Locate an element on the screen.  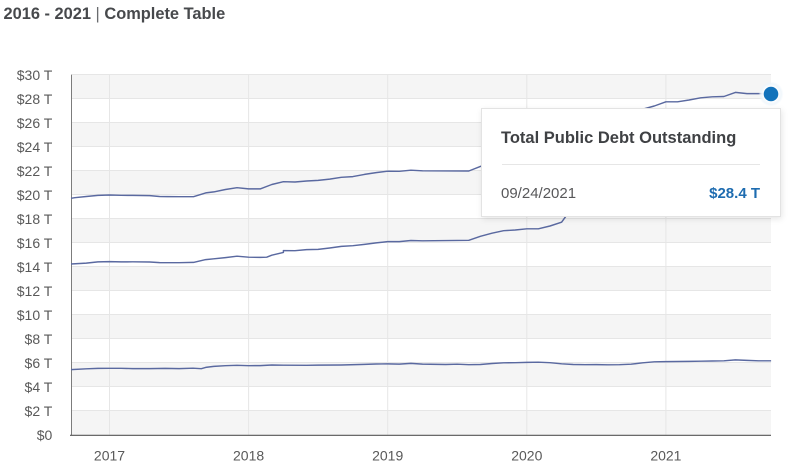
svg-text: $4 T is located at coordinates (39, 387).